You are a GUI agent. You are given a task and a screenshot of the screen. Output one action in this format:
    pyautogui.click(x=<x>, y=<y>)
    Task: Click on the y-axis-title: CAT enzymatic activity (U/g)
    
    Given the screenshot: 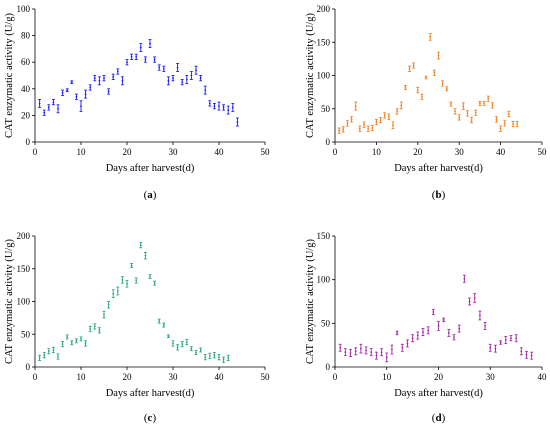 What is the action you would take?
    pyautogui.click(x=310, y=75)
    